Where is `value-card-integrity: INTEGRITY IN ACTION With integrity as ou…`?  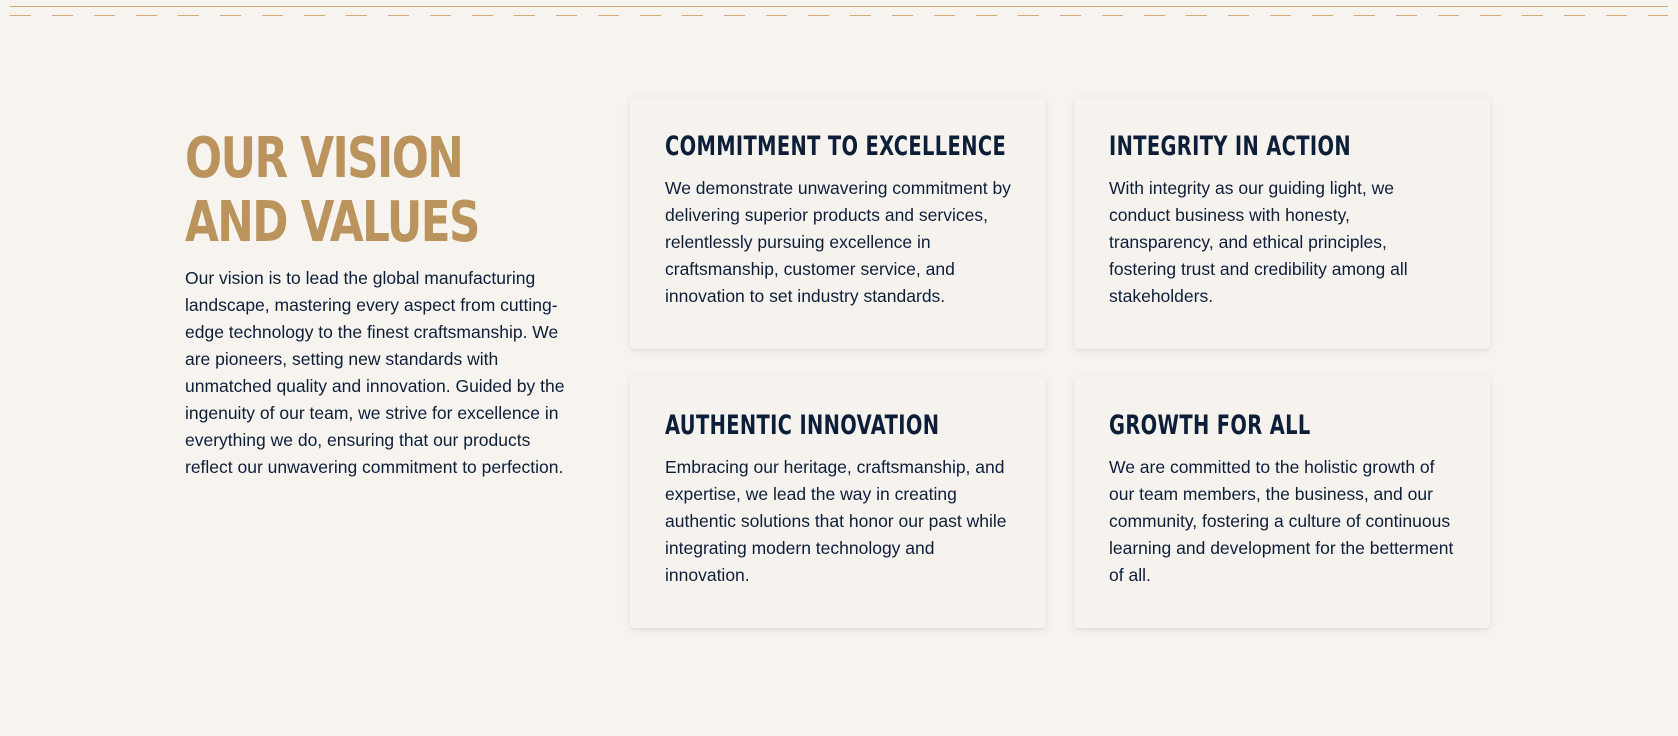 value-card-integrity: INTEGRITY IN ACTION With integrity as ou… is located at coordinates (1282, 223).